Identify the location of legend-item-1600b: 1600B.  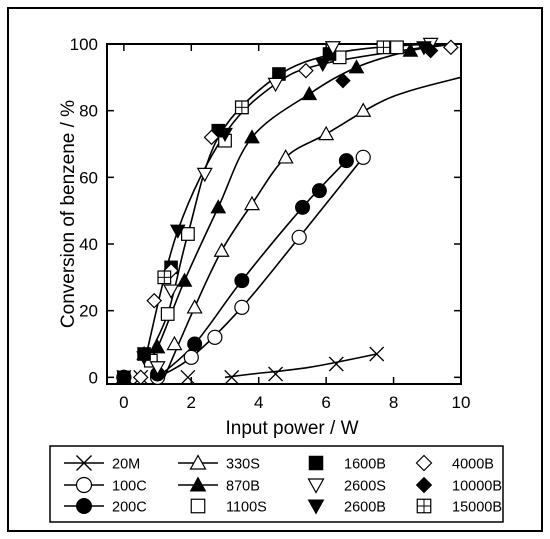
(347, 464).